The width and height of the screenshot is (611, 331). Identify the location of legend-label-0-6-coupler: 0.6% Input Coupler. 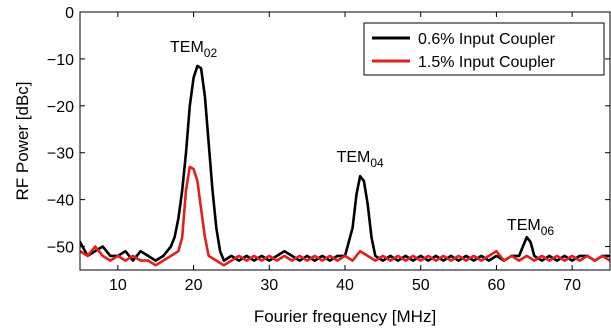
(487, 39).